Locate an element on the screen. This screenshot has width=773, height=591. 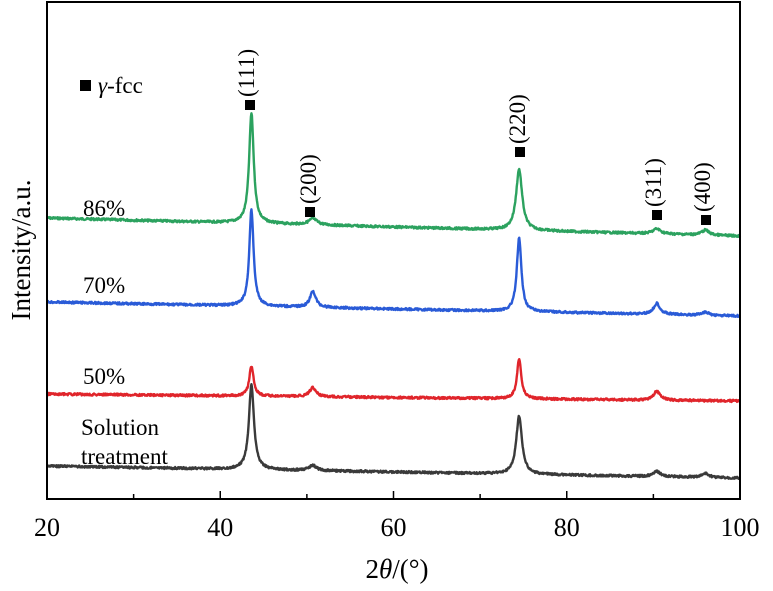
x-tick-label-20: 20 is located at coordinates (47, 527).